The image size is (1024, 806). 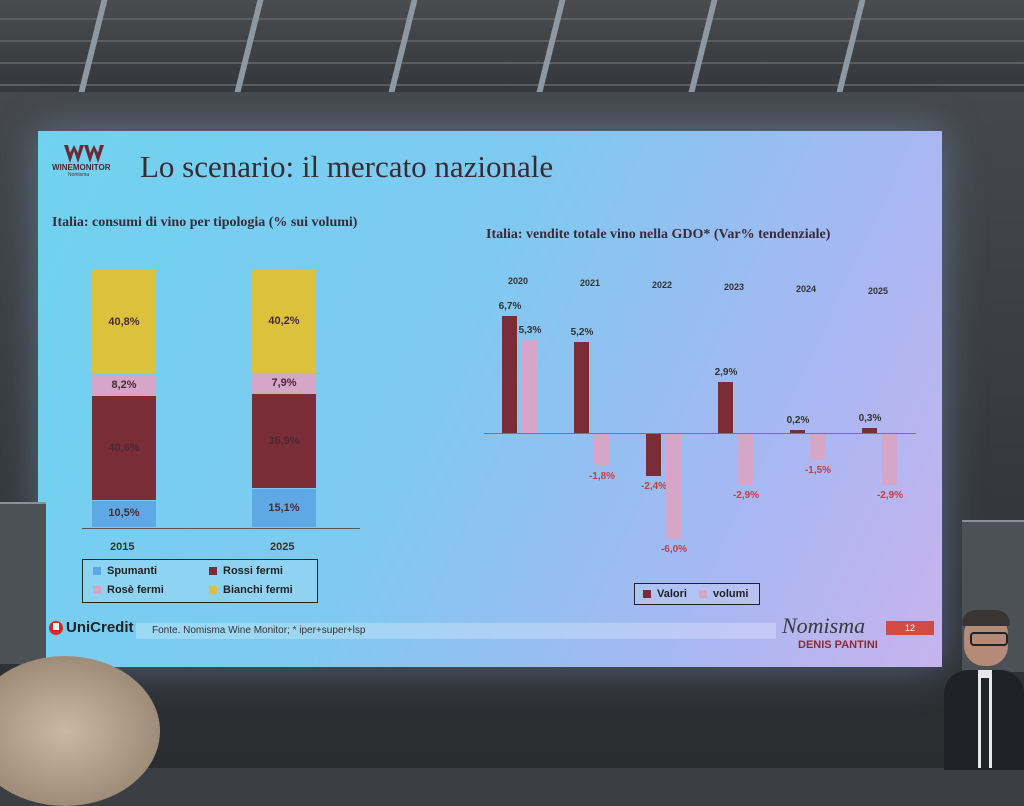 What do you see at coordinates (582, 332) in the screenshot?
I see `bar-label-valori-2021: 5,2%` at bounding box center [582, 332].